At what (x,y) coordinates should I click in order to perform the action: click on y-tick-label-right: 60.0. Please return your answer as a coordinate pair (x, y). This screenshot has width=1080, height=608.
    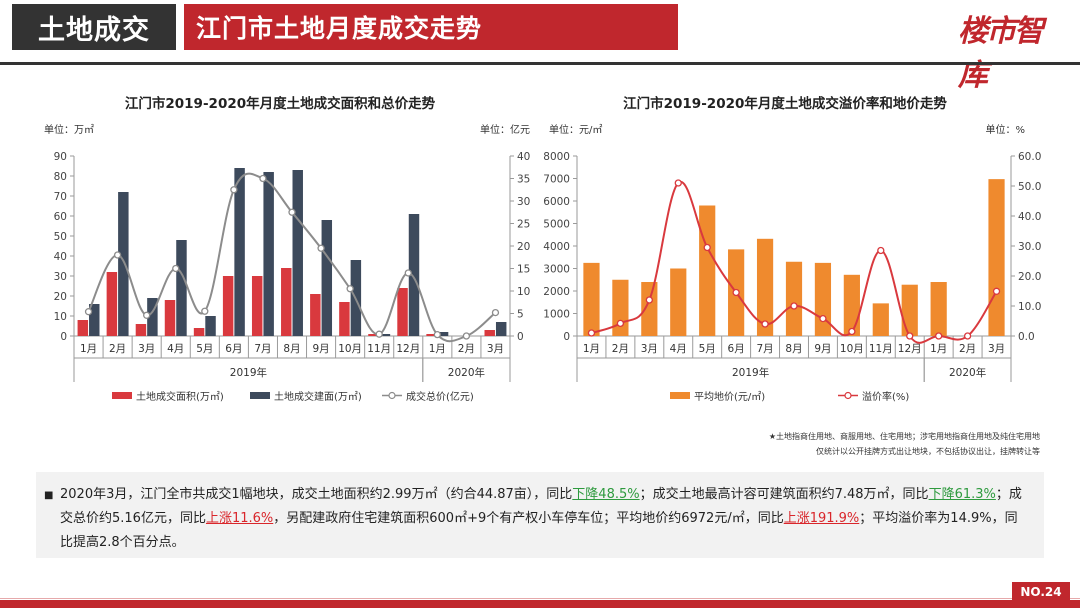
    Looking at the image, I should click on (1029, 157).